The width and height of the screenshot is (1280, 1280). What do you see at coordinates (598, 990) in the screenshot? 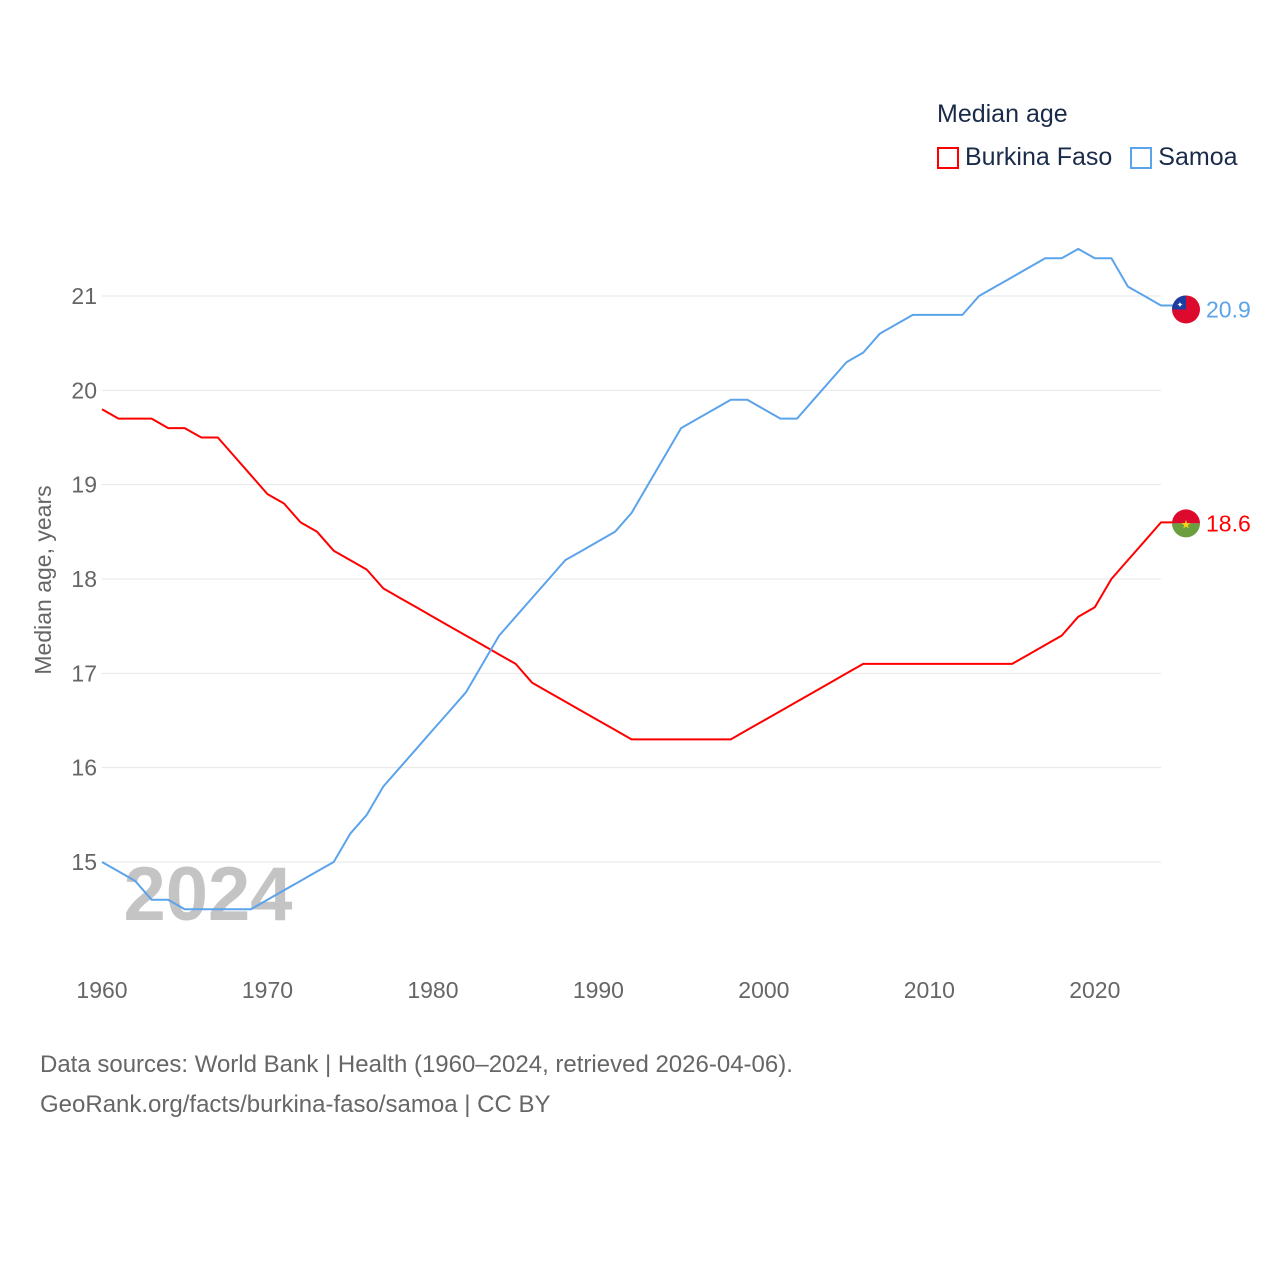
I see `x-tick-label: 1990` at bounding box center [598, 990].